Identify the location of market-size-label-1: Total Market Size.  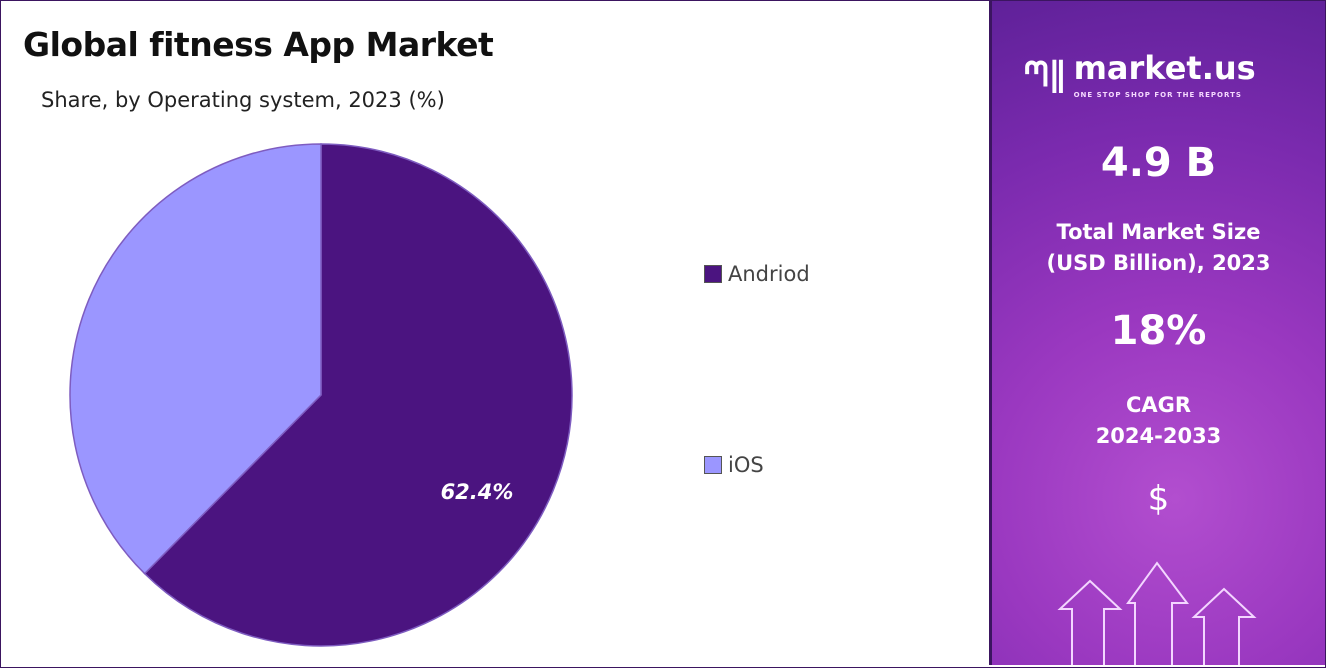
(1158, 232).